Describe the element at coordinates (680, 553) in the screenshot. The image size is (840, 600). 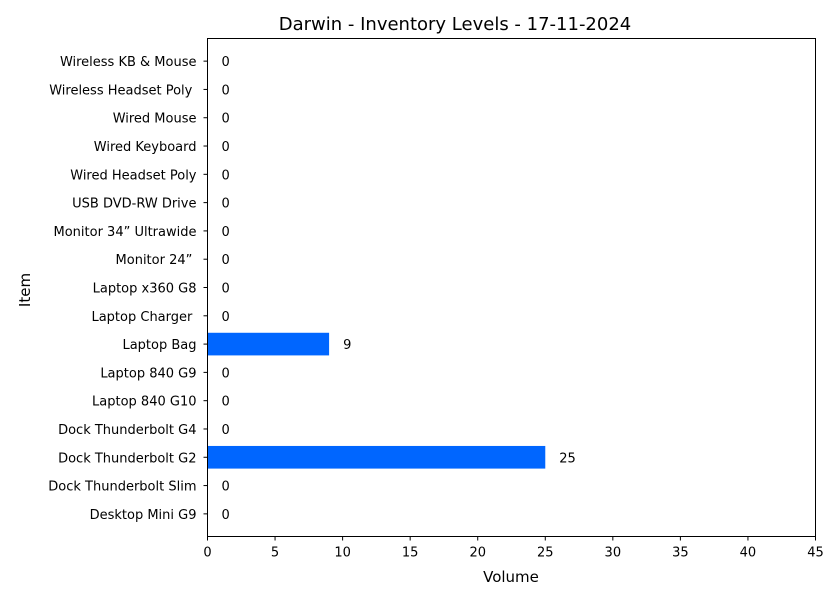
I see `x-tick-label-35: 35` at that location.